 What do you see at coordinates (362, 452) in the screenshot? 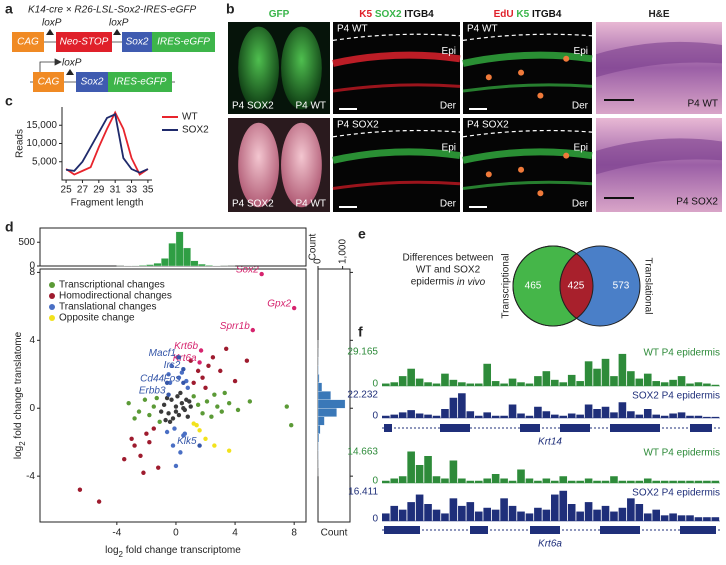
I see `track-max: 14.663` at bounding box center [362, 452].